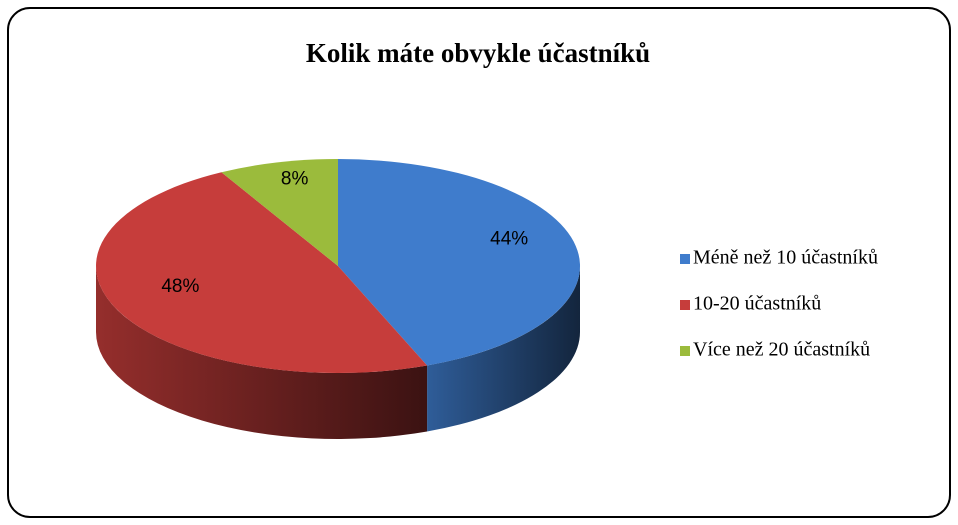 The image size is (958, 525). Describe the element at coordinates (180, 286) in the screenshot. I see `data-label: 48%` at that location.